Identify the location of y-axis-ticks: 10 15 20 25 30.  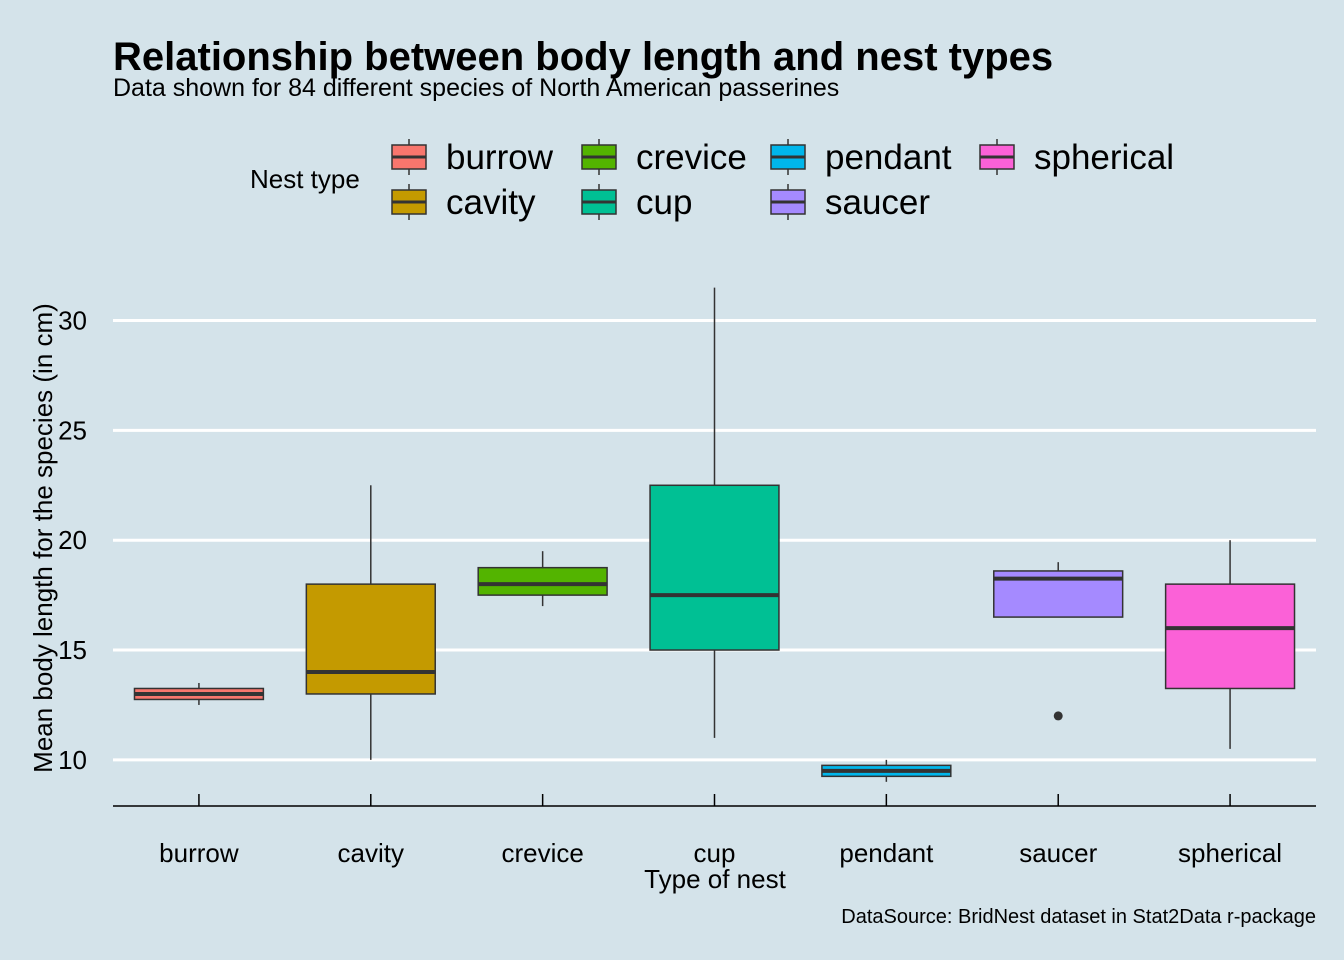
(72, 540).